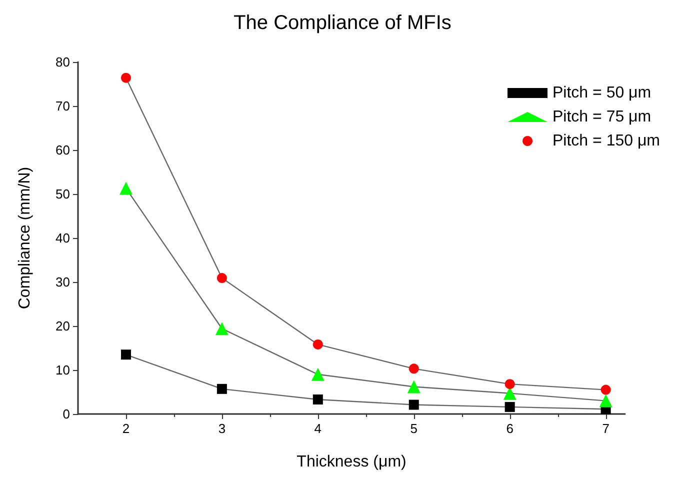 The width and height of the screenshot is (685, 479). I want to click on x-tick-label: 6, so click(510, 428).